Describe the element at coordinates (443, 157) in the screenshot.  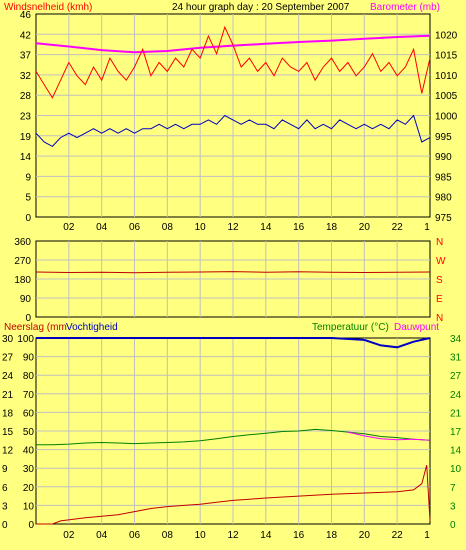
I see `barometer-tick-label: 990` at that location.